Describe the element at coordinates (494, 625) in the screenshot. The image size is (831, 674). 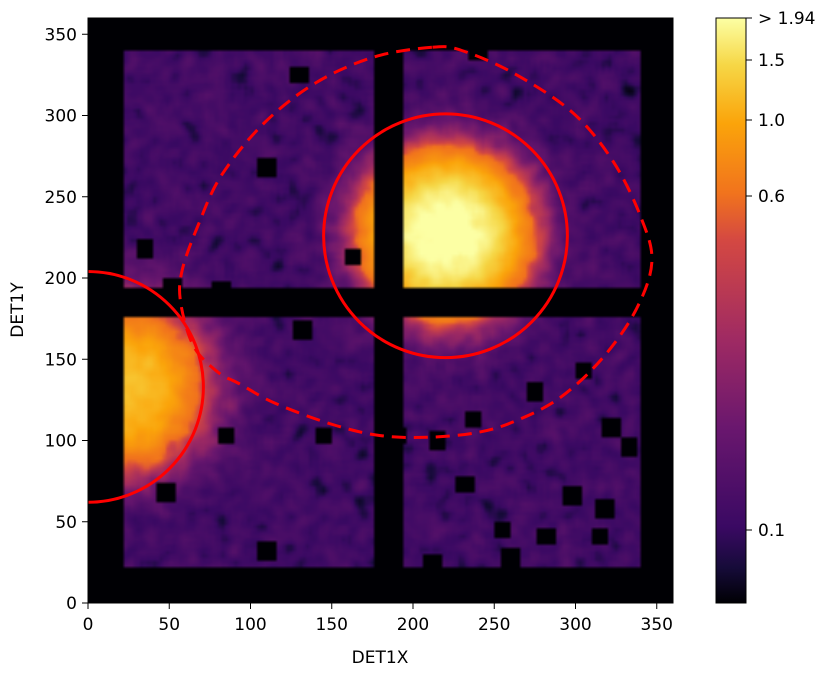
I see `x-tick-label: 250` at that location.